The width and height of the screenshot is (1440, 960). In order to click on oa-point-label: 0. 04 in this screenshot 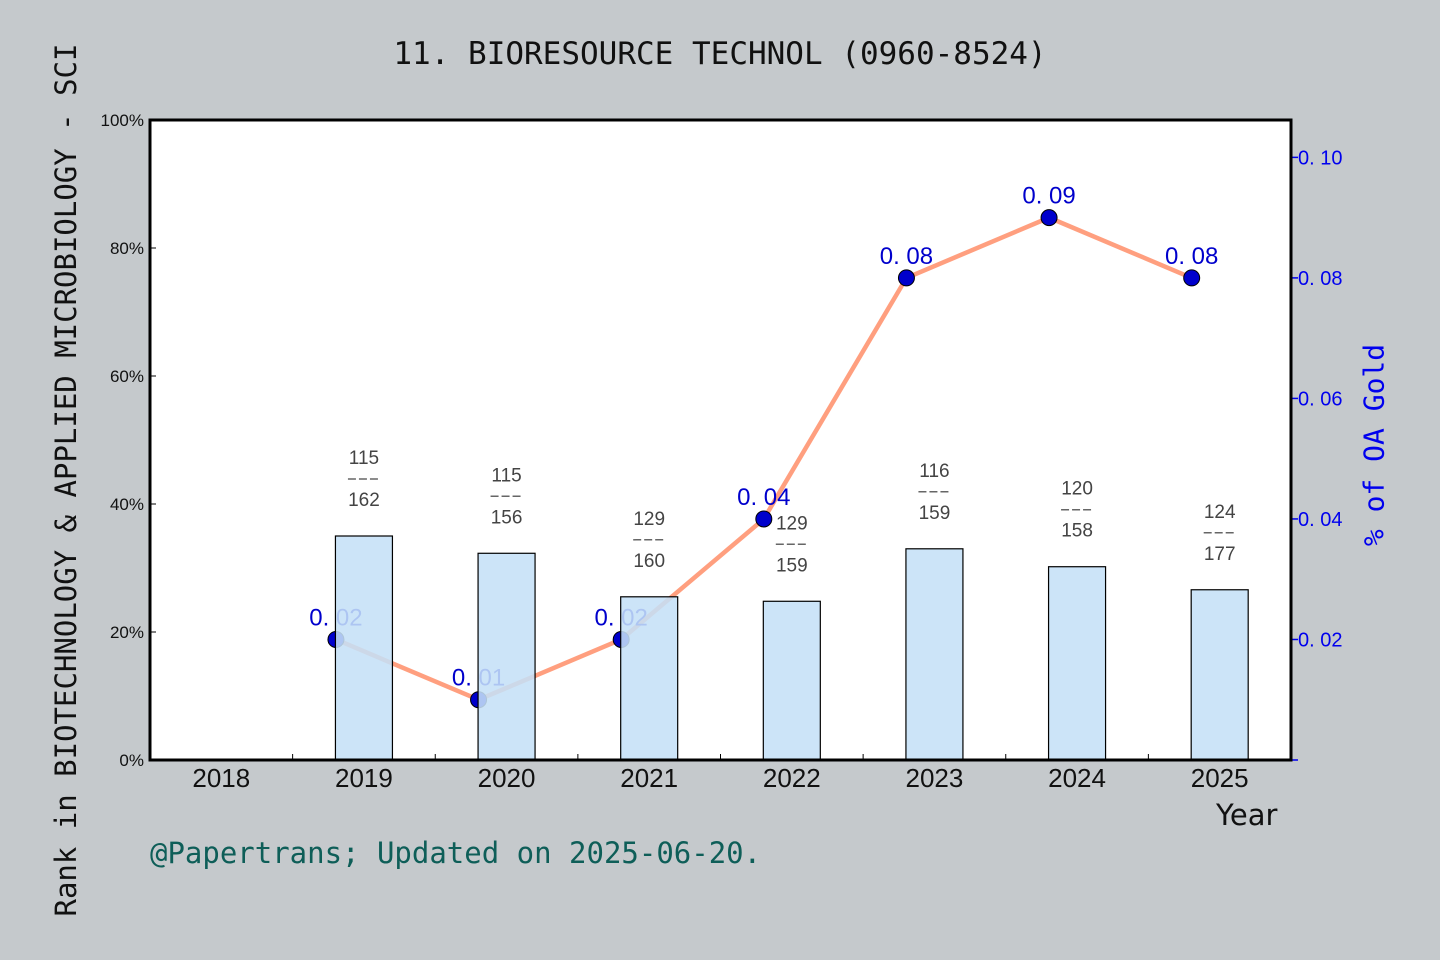, I will do `click(763, 497)`.